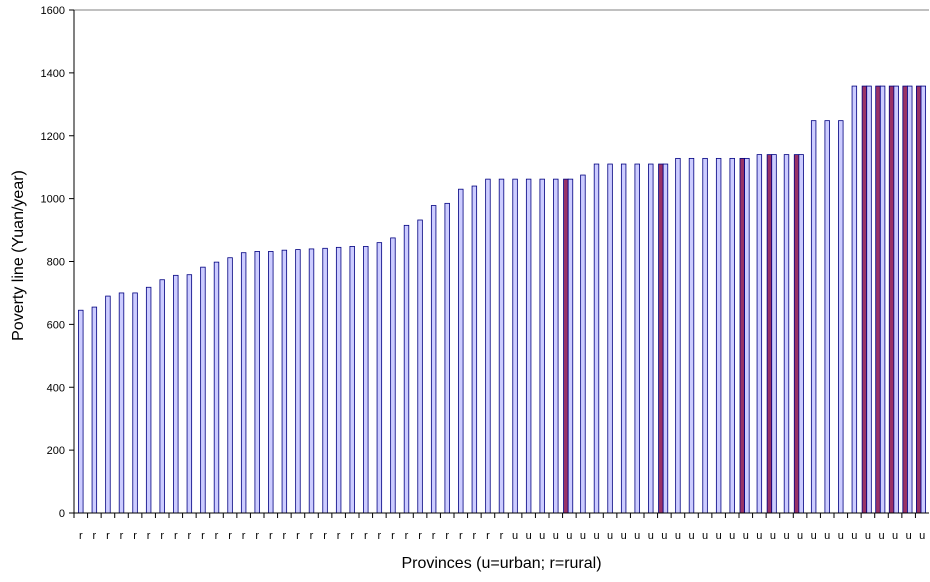 This screenshot has height=582, width=930. I want to click on y-tick-label: 1600, so click(53, 11).